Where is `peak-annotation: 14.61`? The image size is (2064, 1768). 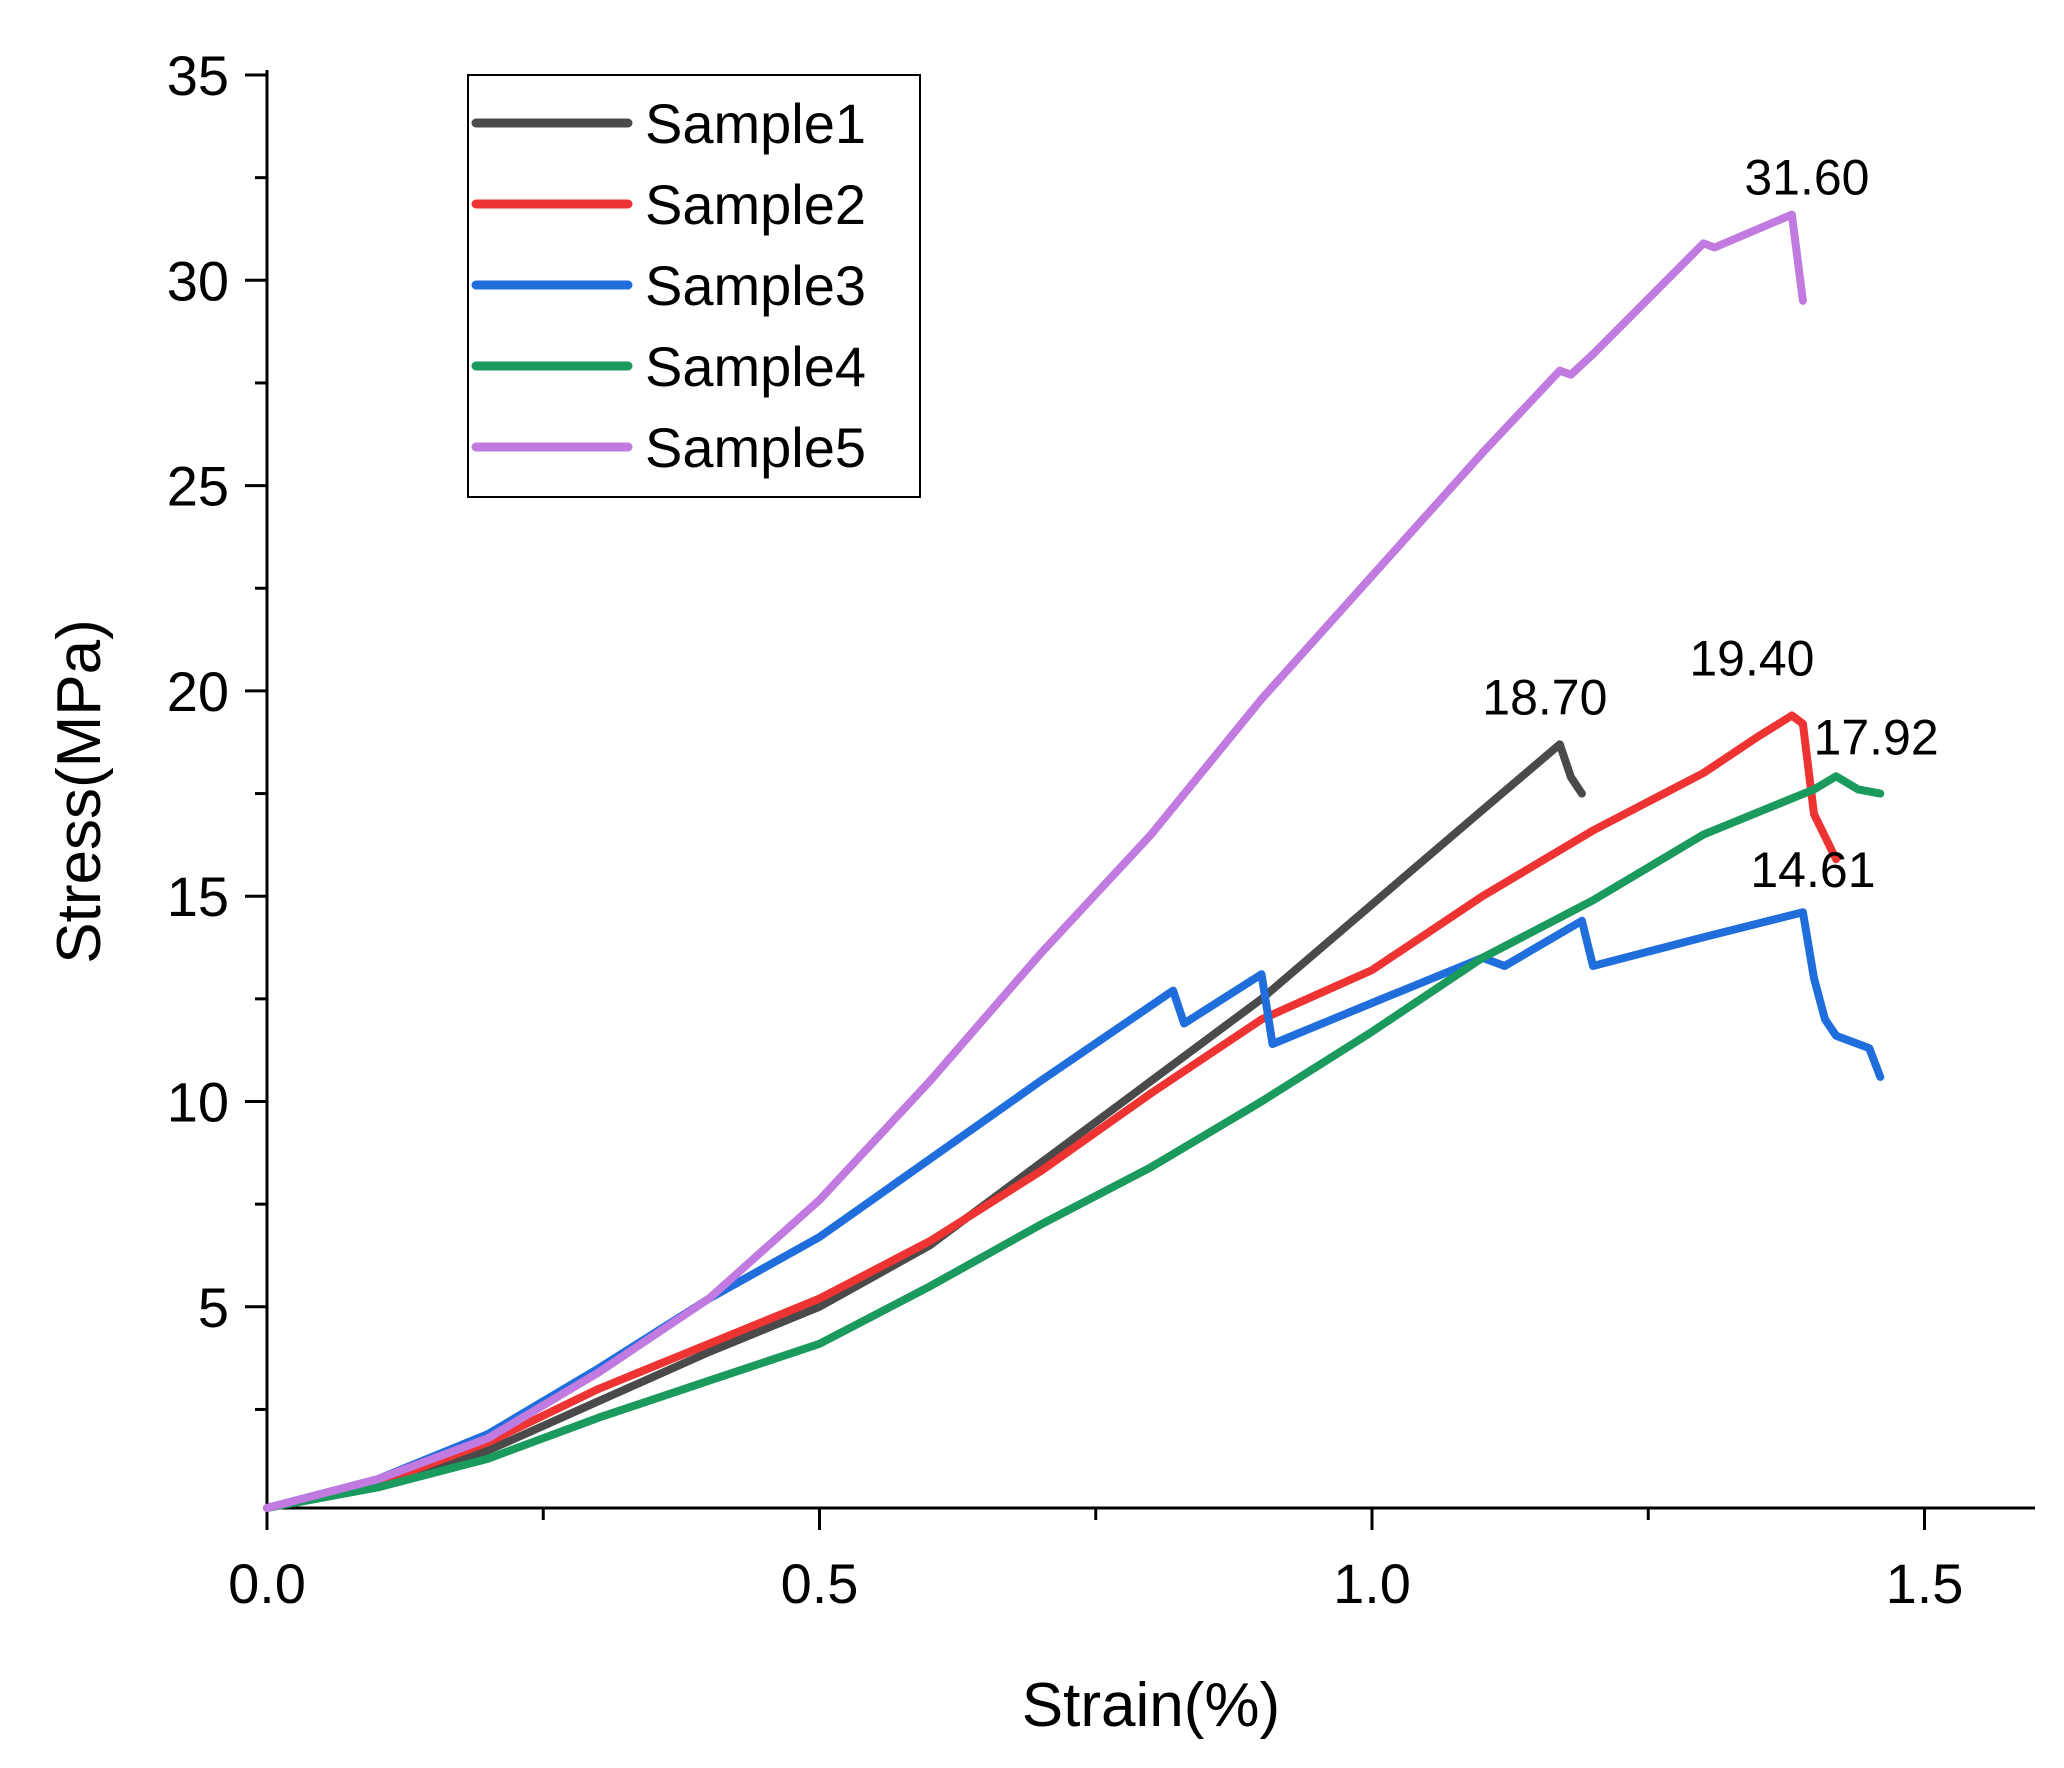
peak-annotation: 14.61 is located at coordinates (1812, 870).